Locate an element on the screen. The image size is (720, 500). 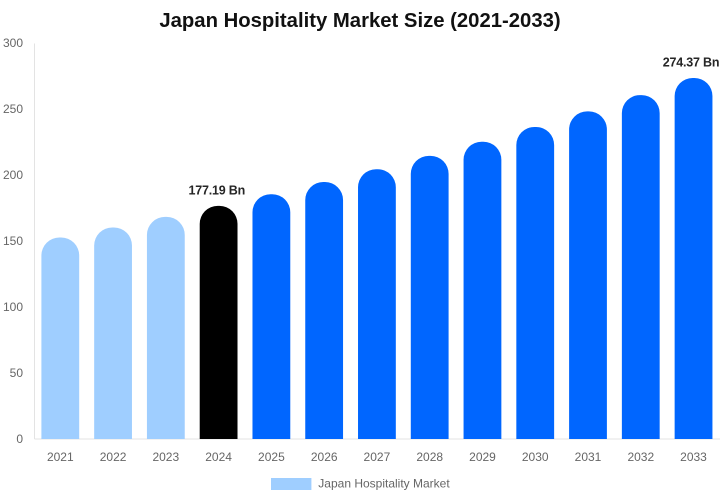
svg-text: 200 is located at coordinates (13, 175).